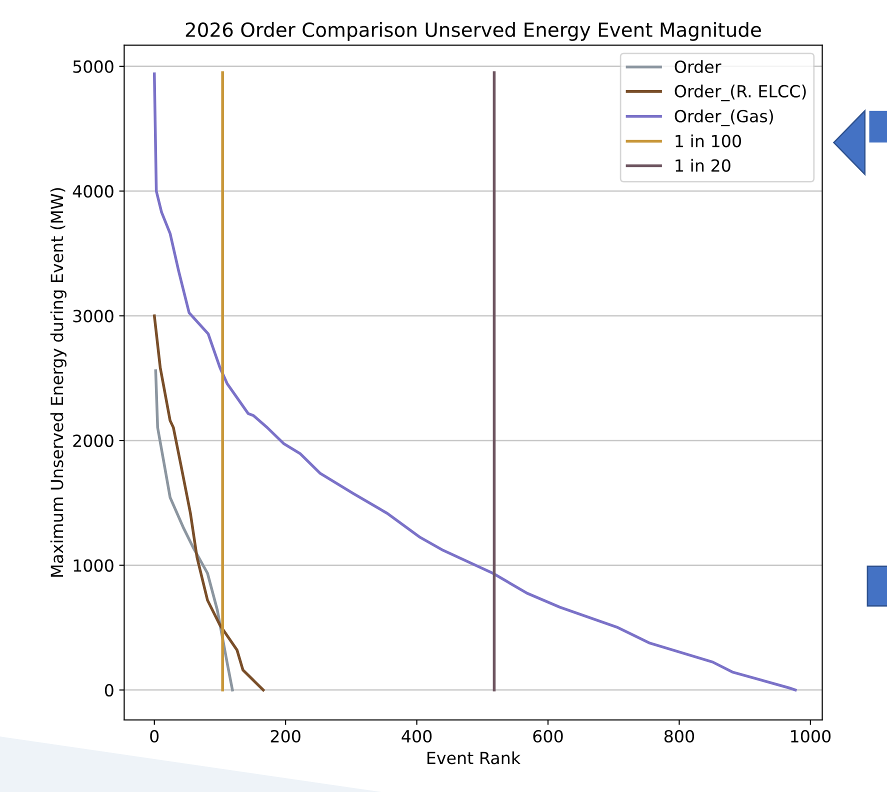 The height and width of the screenshot is (792, 887). Describe the element at coordinates (473, 31) in the screenshot. I see `chart-title: 2026 Order Comparison Unserved Energy Event Magnitude` at that location.